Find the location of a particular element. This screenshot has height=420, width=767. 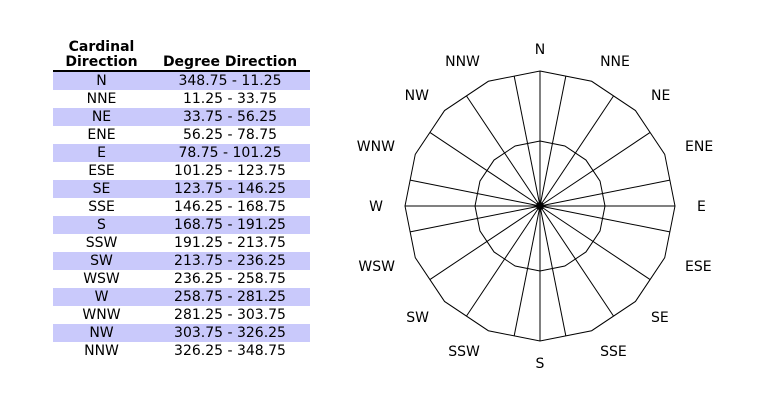

table-row: SSW 191.25 - 213.75 is located at coordinates (181, 243).